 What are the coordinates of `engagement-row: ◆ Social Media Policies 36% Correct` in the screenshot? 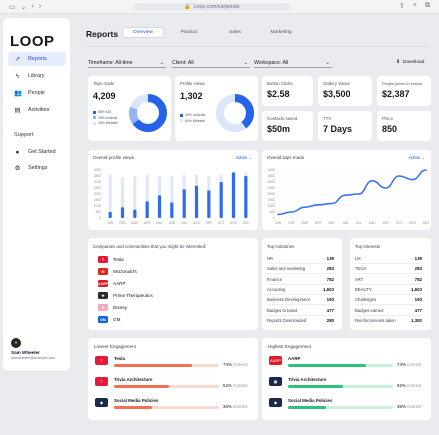 It's located at (177, 406).